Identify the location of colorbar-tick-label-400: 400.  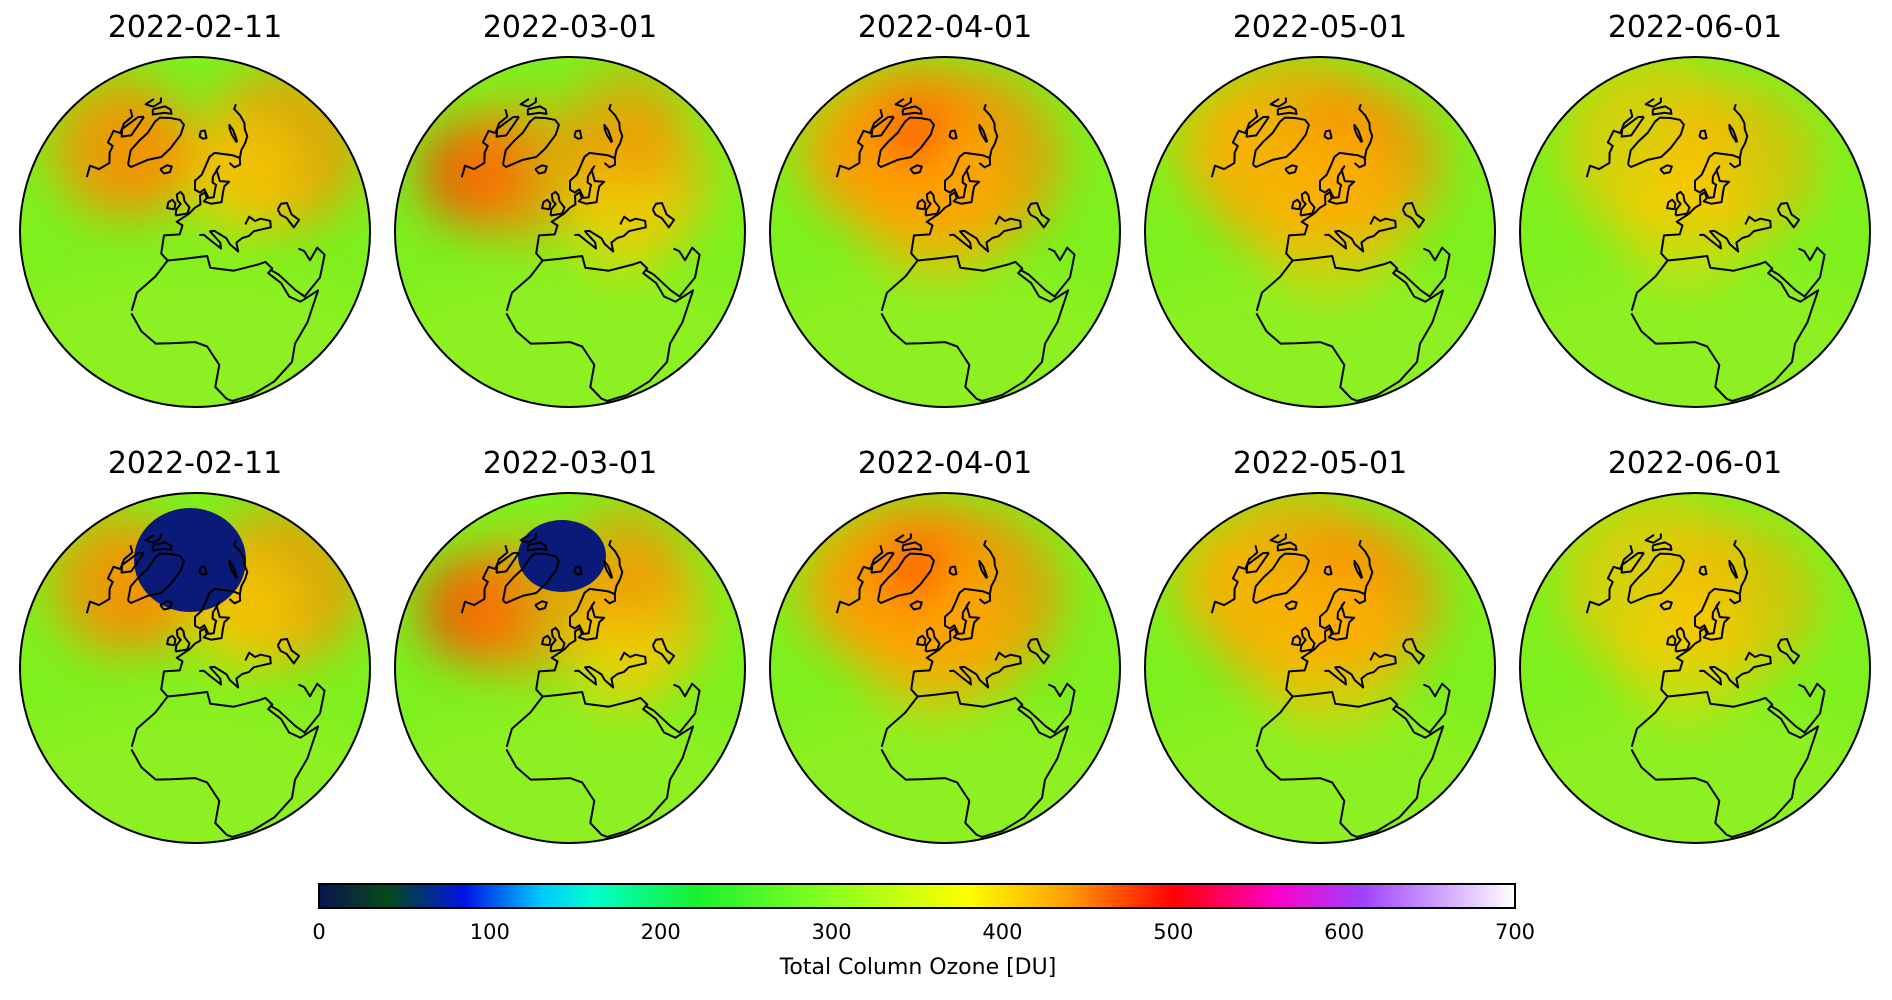
(1002, 932).